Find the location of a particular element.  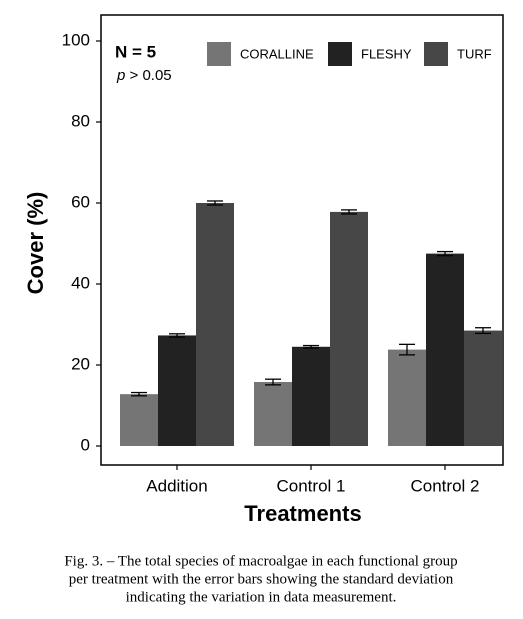

p-annotation: p > 0.05 is located at coordinates (144, 75).